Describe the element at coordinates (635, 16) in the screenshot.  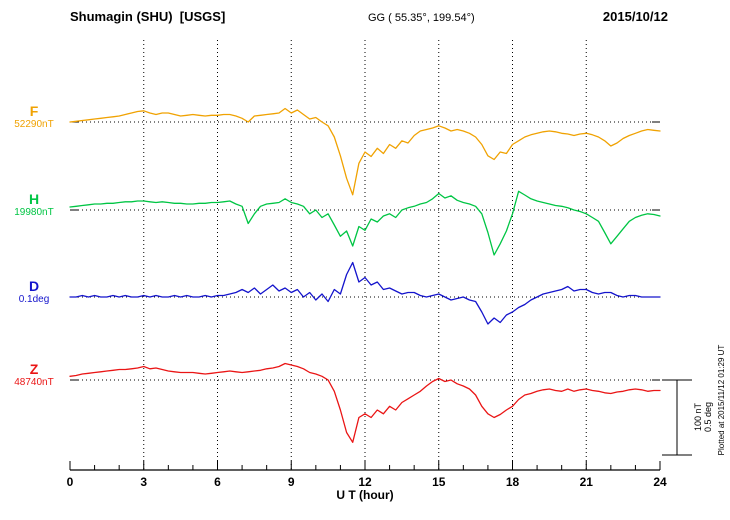
I see `plot-date: 2015/10/12` at that location.